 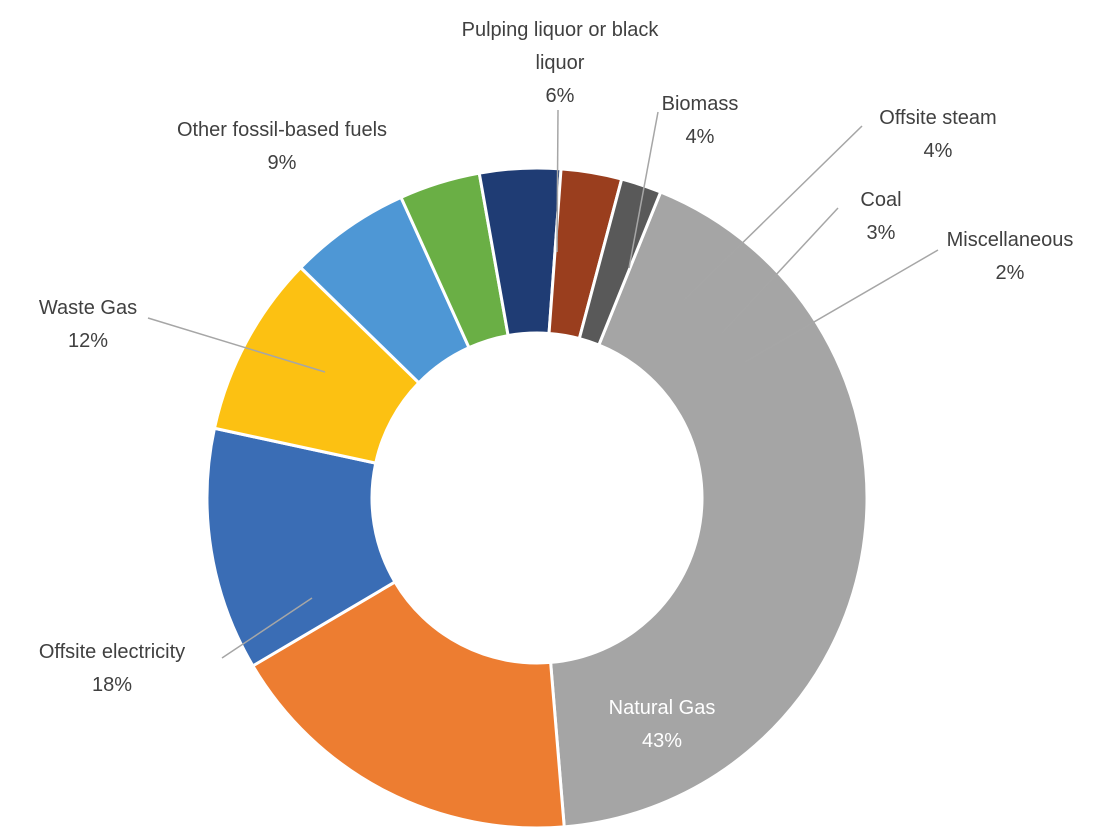 I want to click on data-label-pulping-liquor-or-black-liquor: Pulping liquor or black liquor 6%, so click(x=561, y=63).